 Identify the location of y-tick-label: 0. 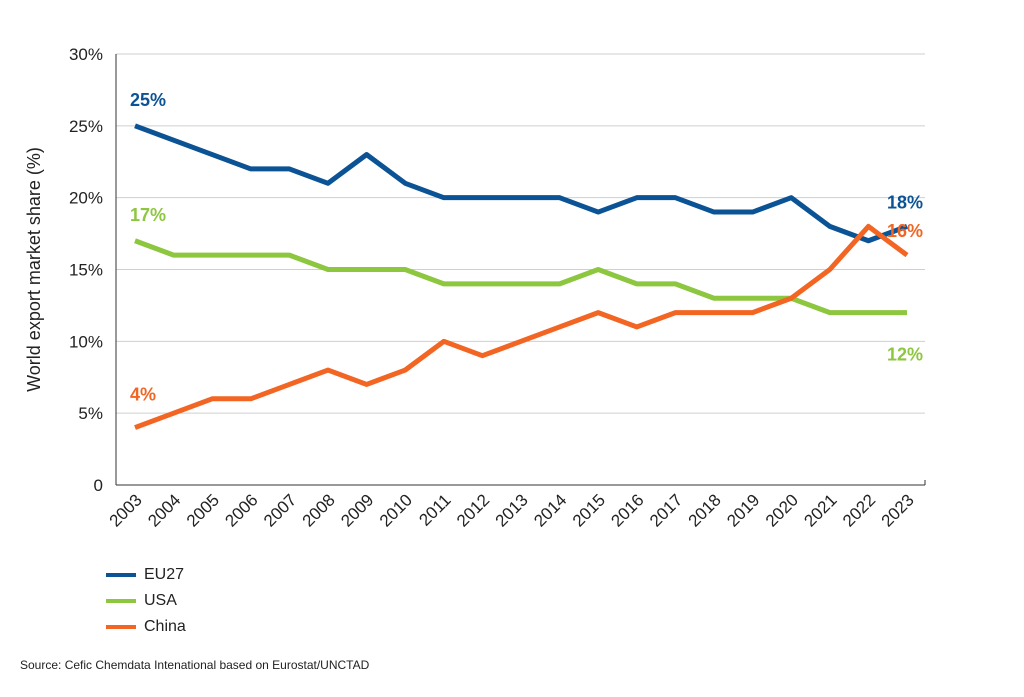
(98, 485).